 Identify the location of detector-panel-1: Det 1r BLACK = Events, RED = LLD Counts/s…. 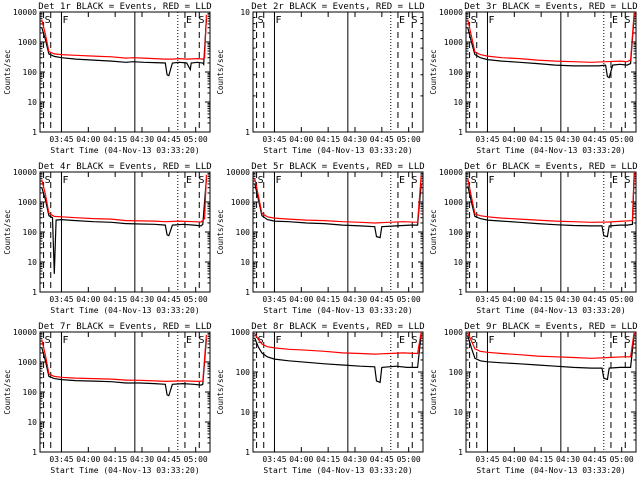
(107, 78).